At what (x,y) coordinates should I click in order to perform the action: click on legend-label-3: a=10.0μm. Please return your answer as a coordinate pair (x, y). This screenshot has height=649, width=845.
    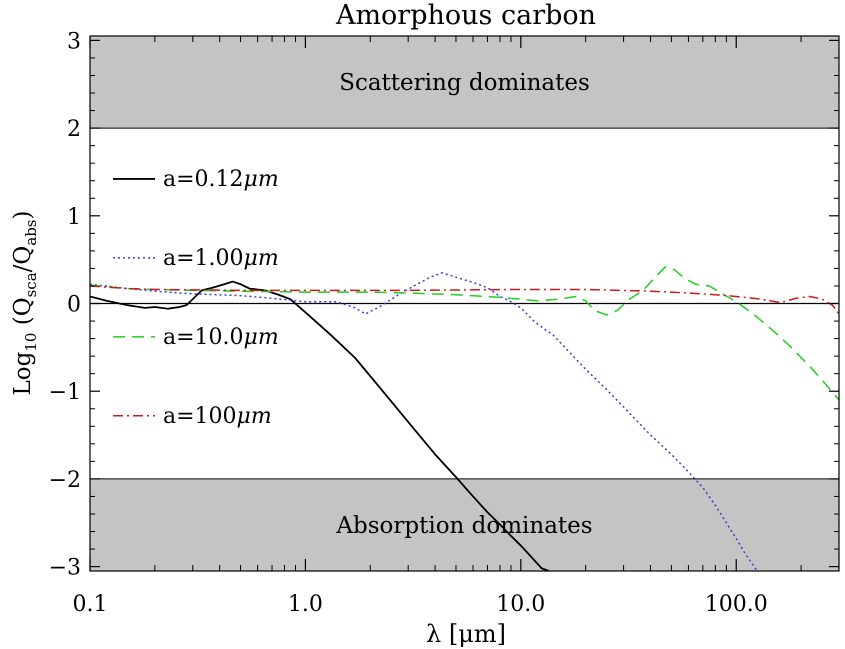
    Looking at the image, I should click on (221, 337).